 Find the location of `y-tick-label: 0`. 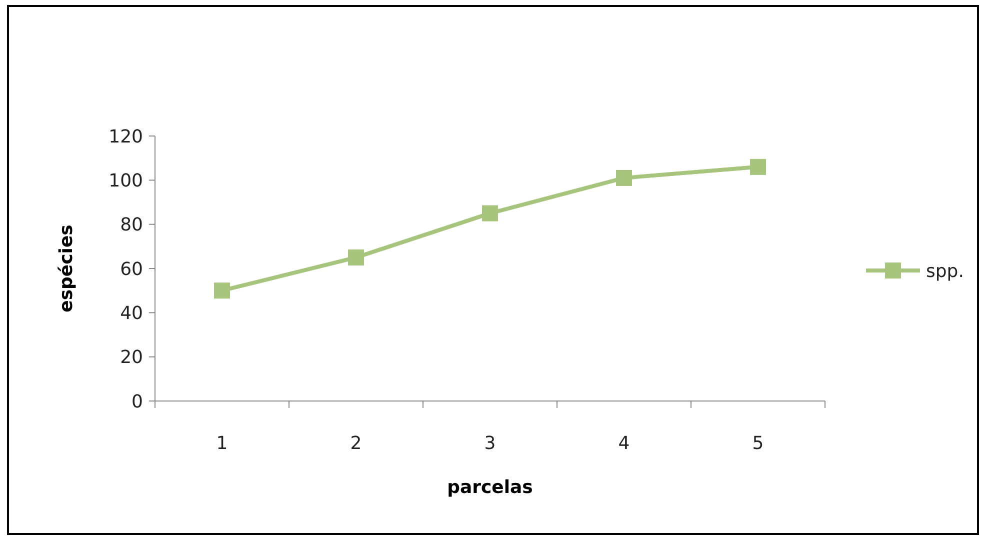

y-tick-label: 0 is located at coordinates (137, 401).